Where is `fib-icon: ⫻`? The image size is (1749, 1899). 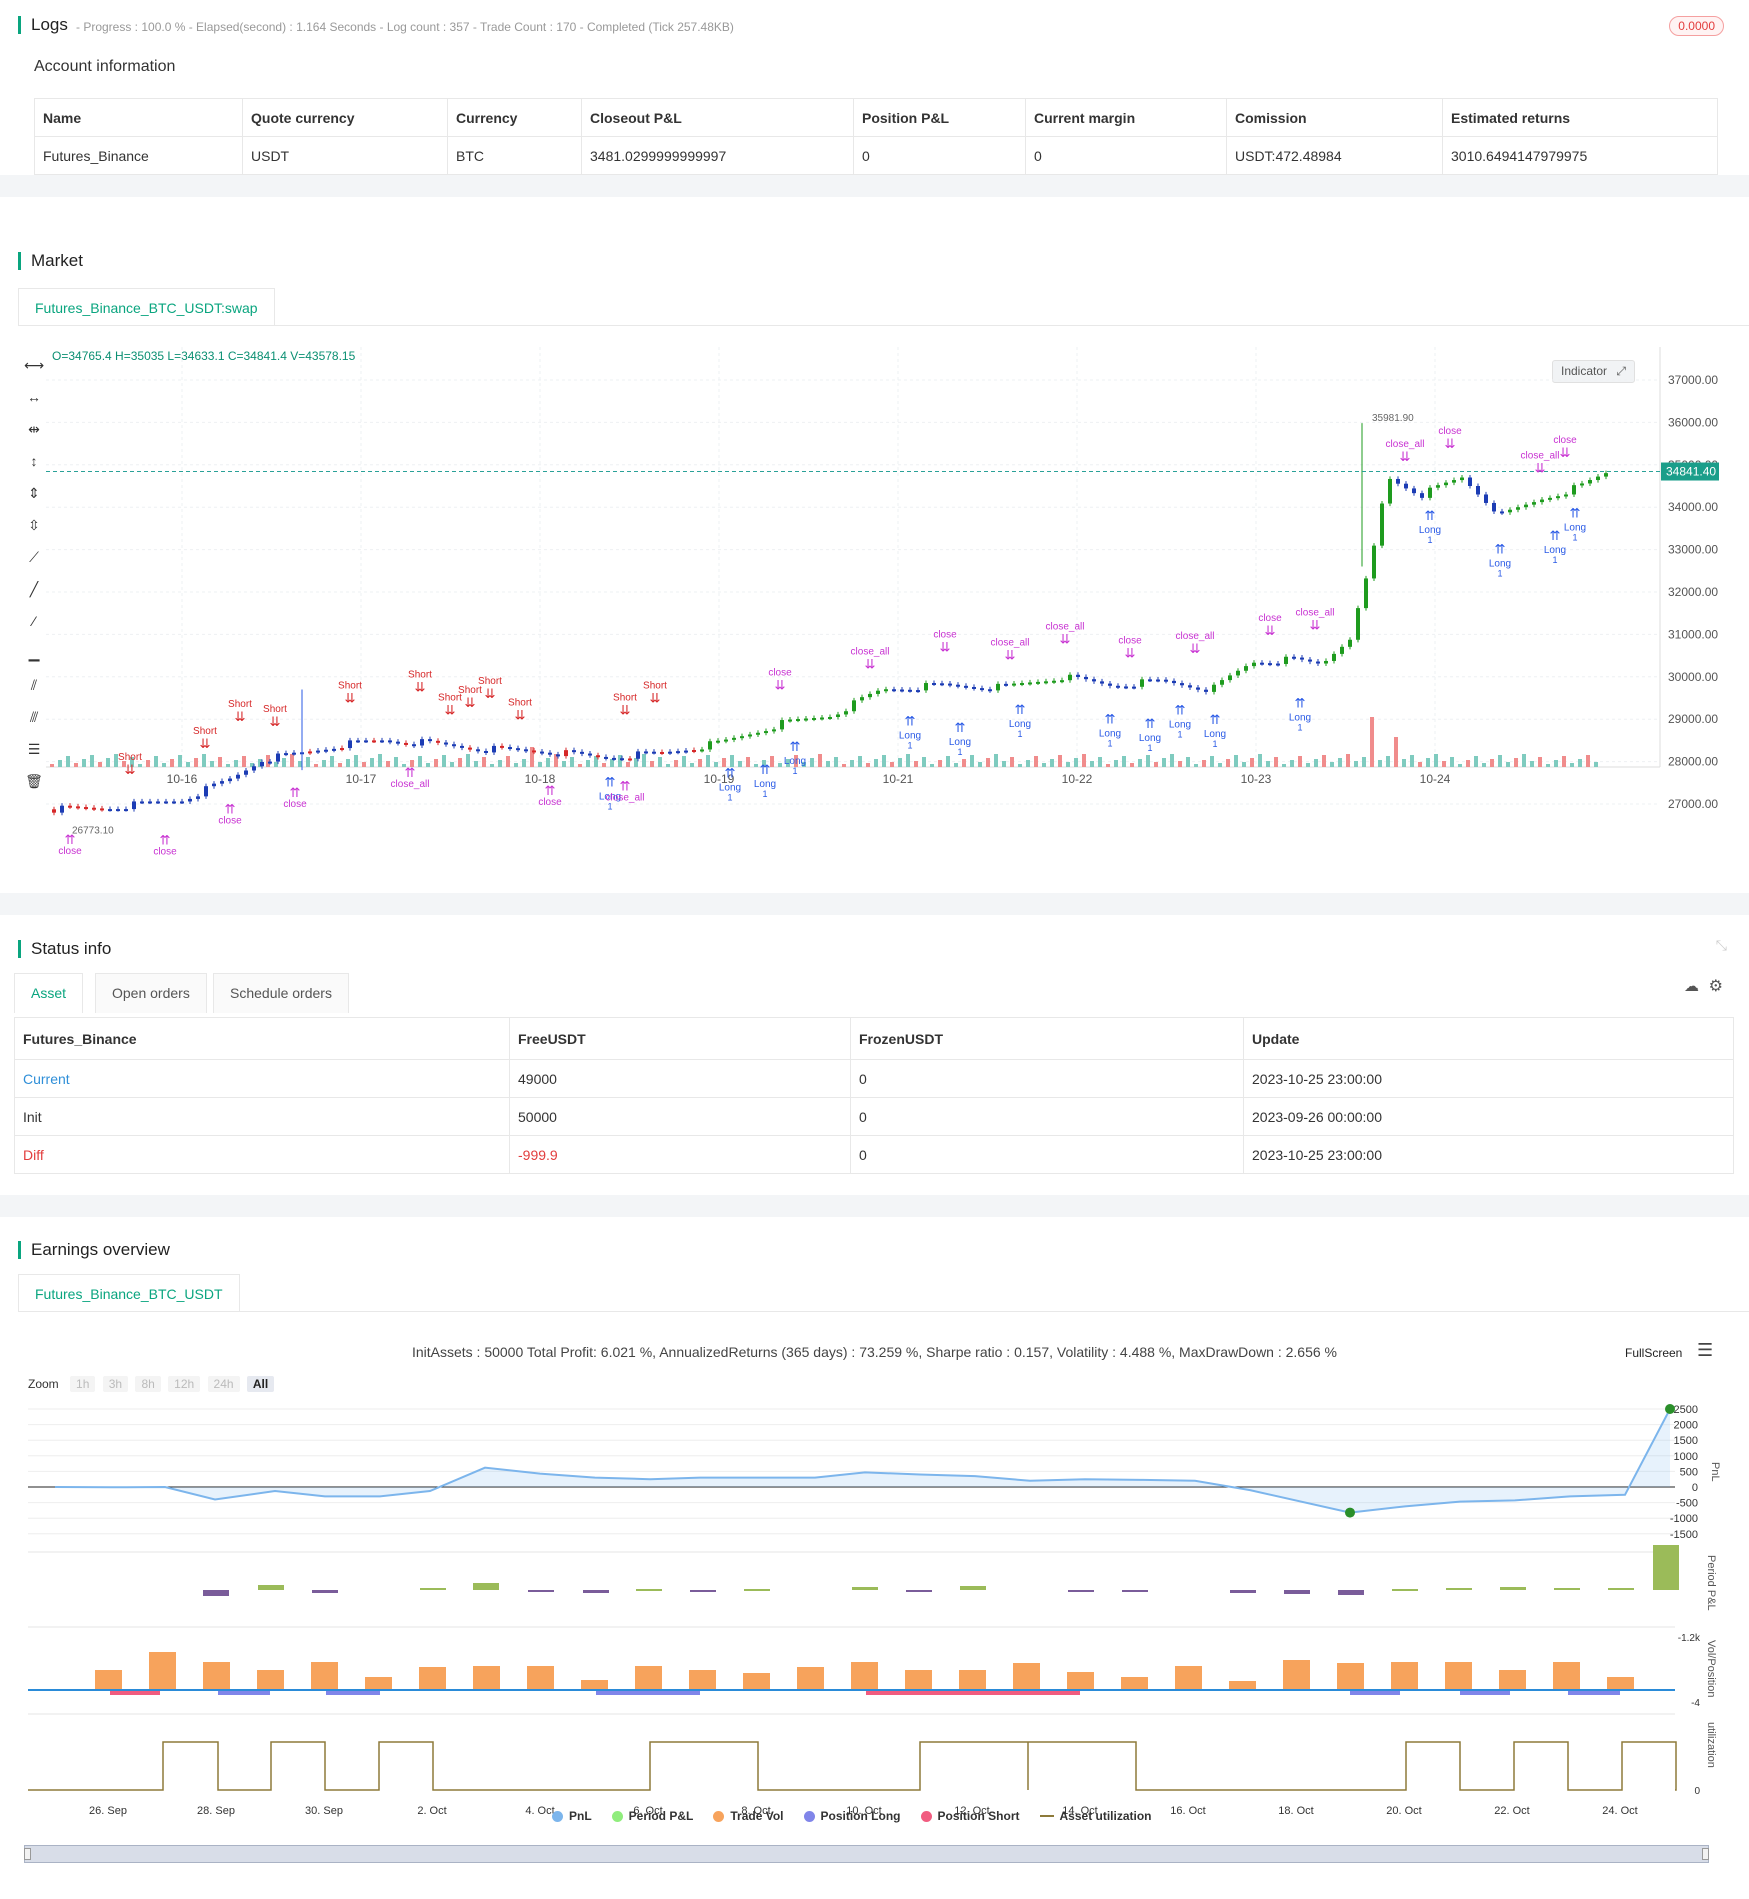 fib-icon: ⫻ is located at coordinates (34, 717).